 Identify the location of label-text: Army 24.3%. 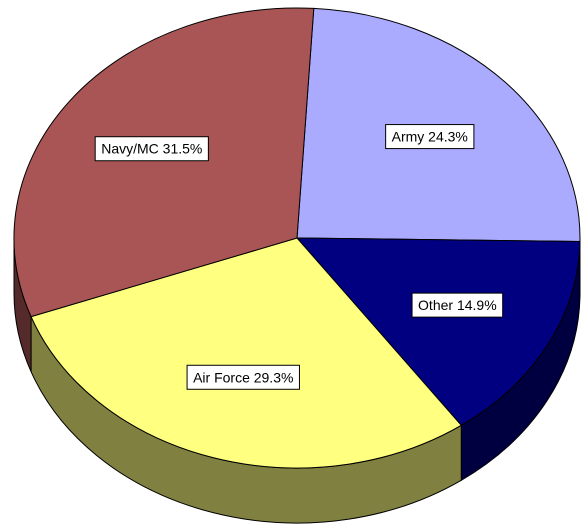
(430, 137).